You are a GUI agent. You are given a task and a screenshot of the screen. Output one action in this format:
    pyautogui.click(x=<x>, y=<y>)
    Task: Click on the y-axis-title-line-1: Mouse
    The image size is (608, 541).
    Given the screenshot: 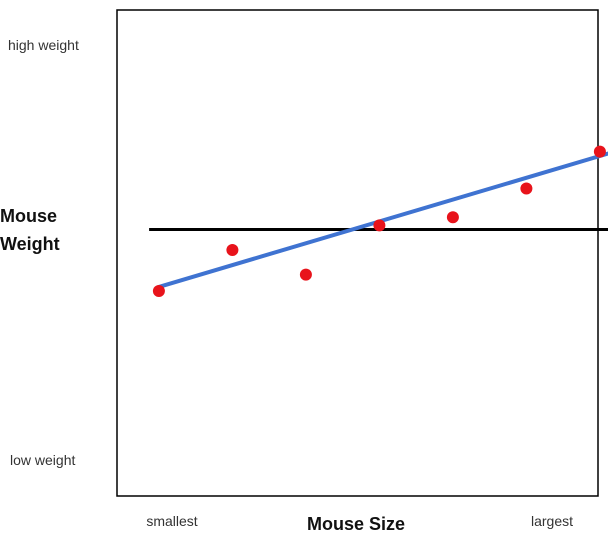 What is the action you would take?
    pyautogui.click(x=28, y=216)
    